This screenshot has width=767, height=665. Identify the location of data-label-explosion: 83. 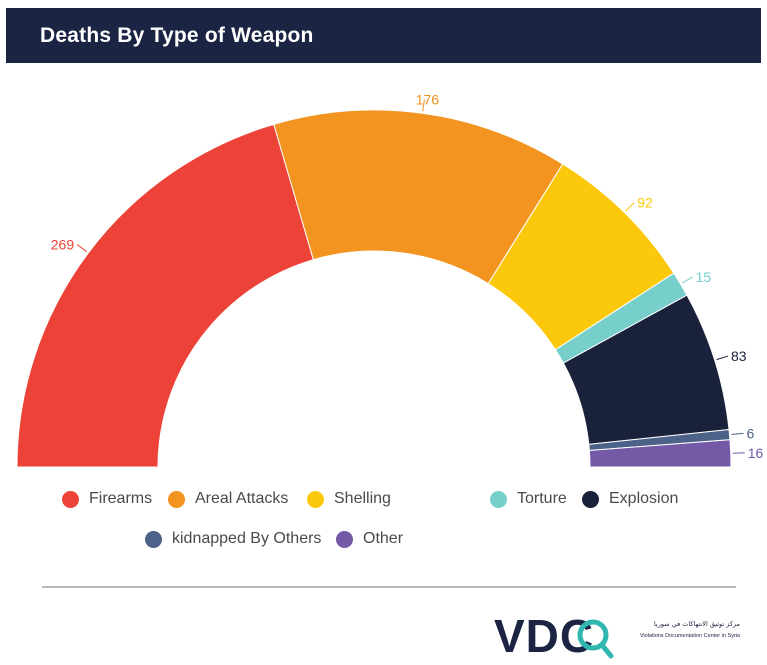
(739, 356).